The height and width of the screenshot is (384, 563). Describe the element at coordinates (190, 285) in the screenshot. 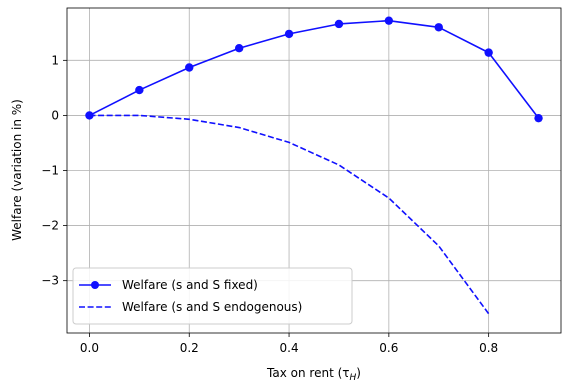

I see `legend-label-fixed: Welfare (s and S fixed)` at that location.